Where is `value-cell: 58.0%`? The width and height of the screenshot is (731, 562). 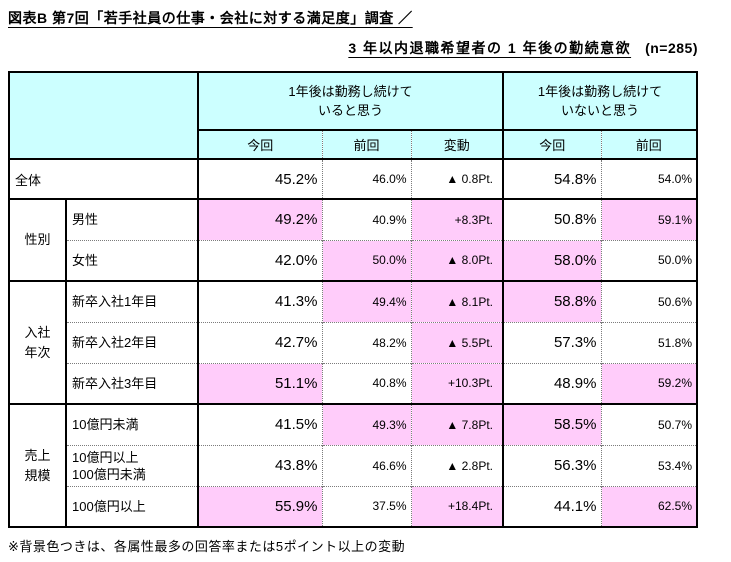 value-cell: 58.0% is located at coordinates (551, 260).